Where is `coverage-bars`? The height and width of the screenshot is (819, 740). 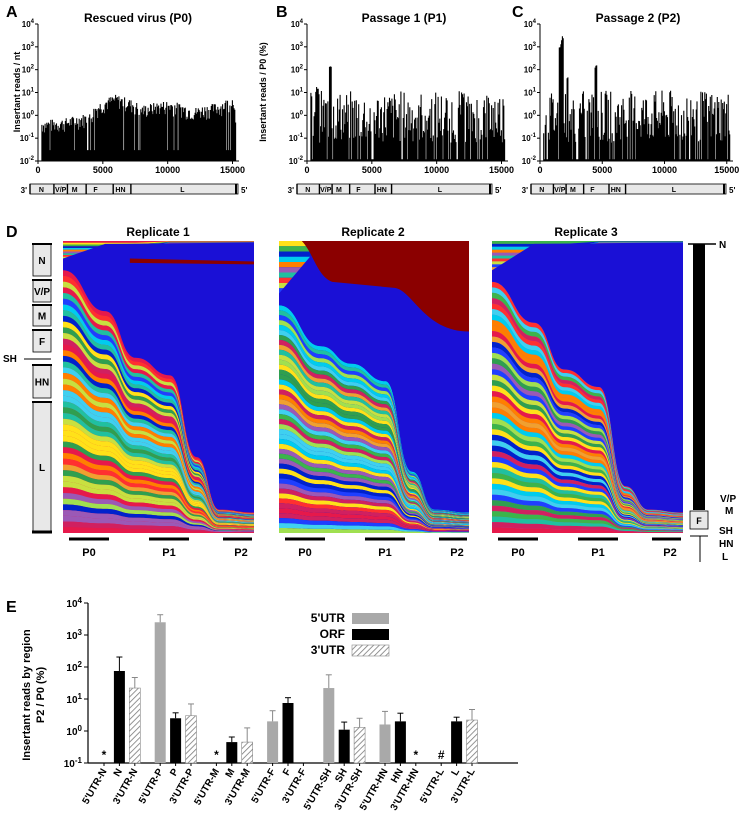 coverage-bars is located at coordinates (139, 127).